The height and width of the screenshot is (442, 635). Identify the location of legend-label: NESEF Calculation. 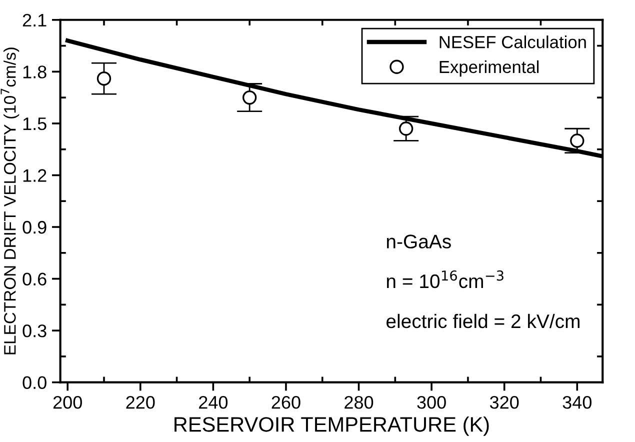
(513, 42).